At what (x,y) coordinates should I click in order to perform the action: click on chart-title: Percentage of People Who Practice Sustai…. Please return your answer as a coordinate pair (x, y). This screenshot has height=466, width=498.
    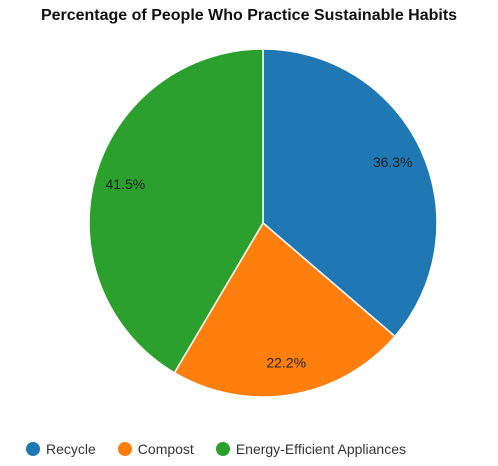
    Looking at the image, I should click on (249, 15).